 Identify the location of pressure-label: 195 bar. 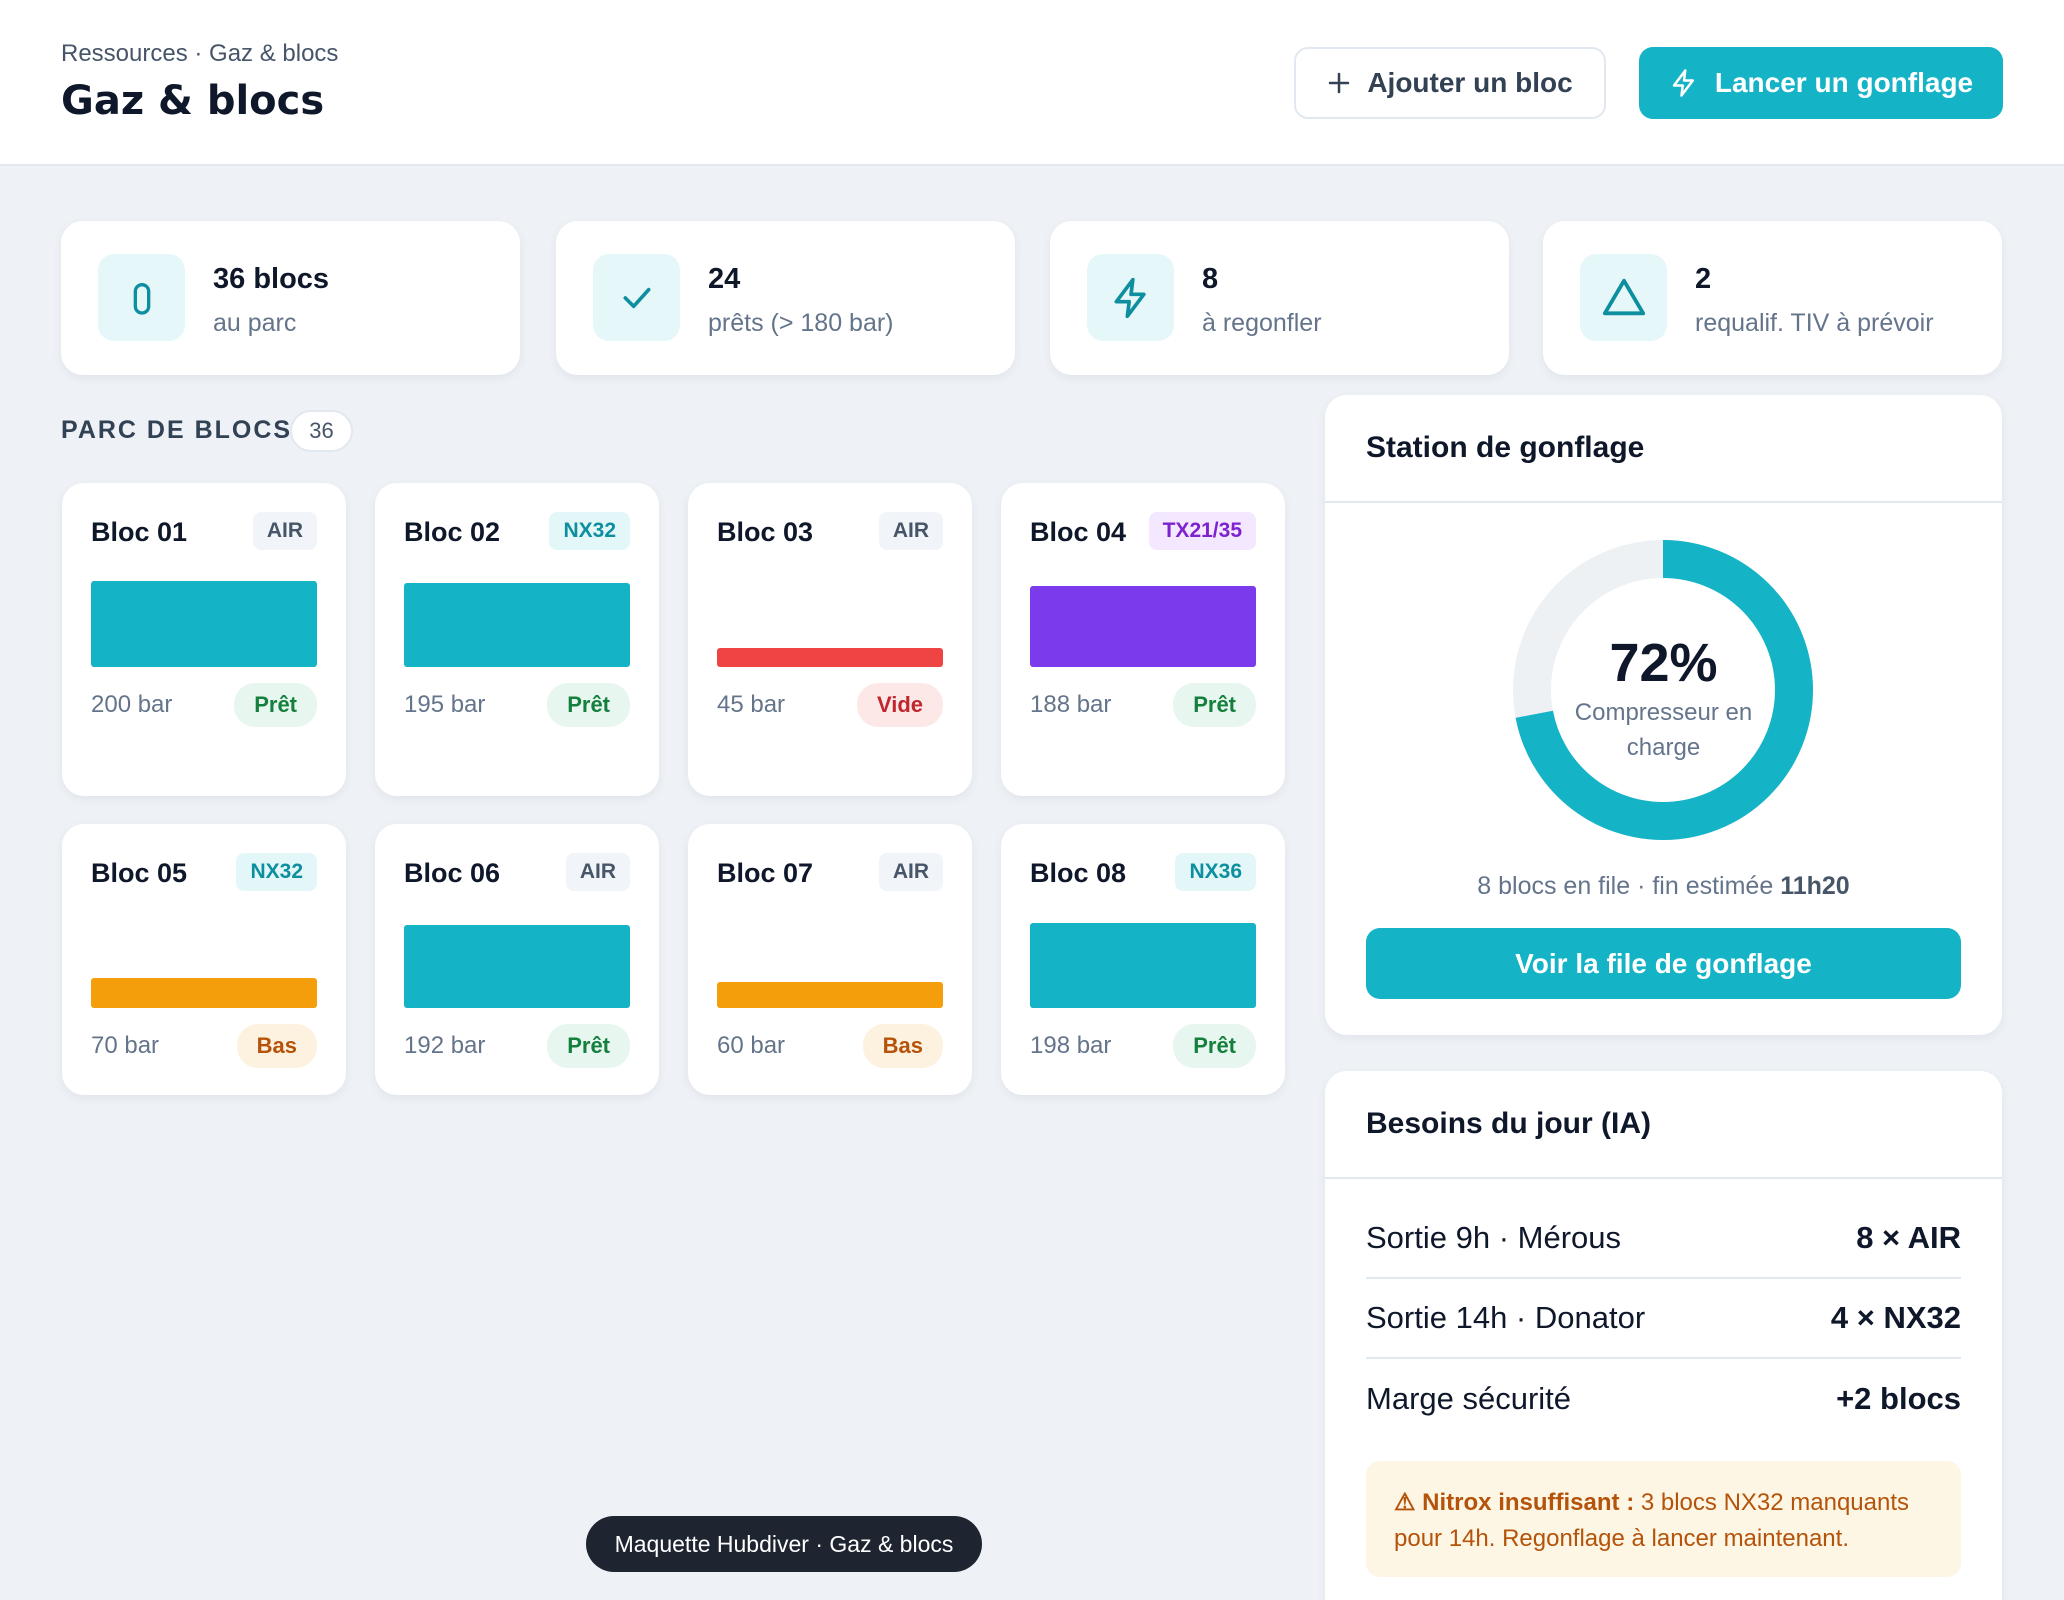
(445, 704).